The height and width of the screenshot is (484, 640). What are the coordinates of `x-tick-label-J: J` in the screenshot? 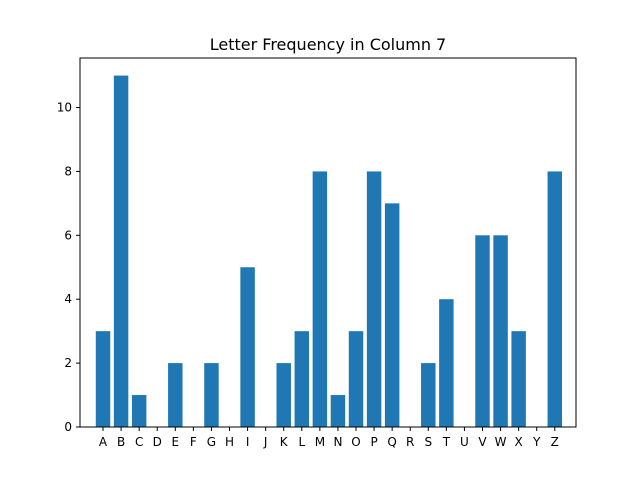 It's located at (265, 442).